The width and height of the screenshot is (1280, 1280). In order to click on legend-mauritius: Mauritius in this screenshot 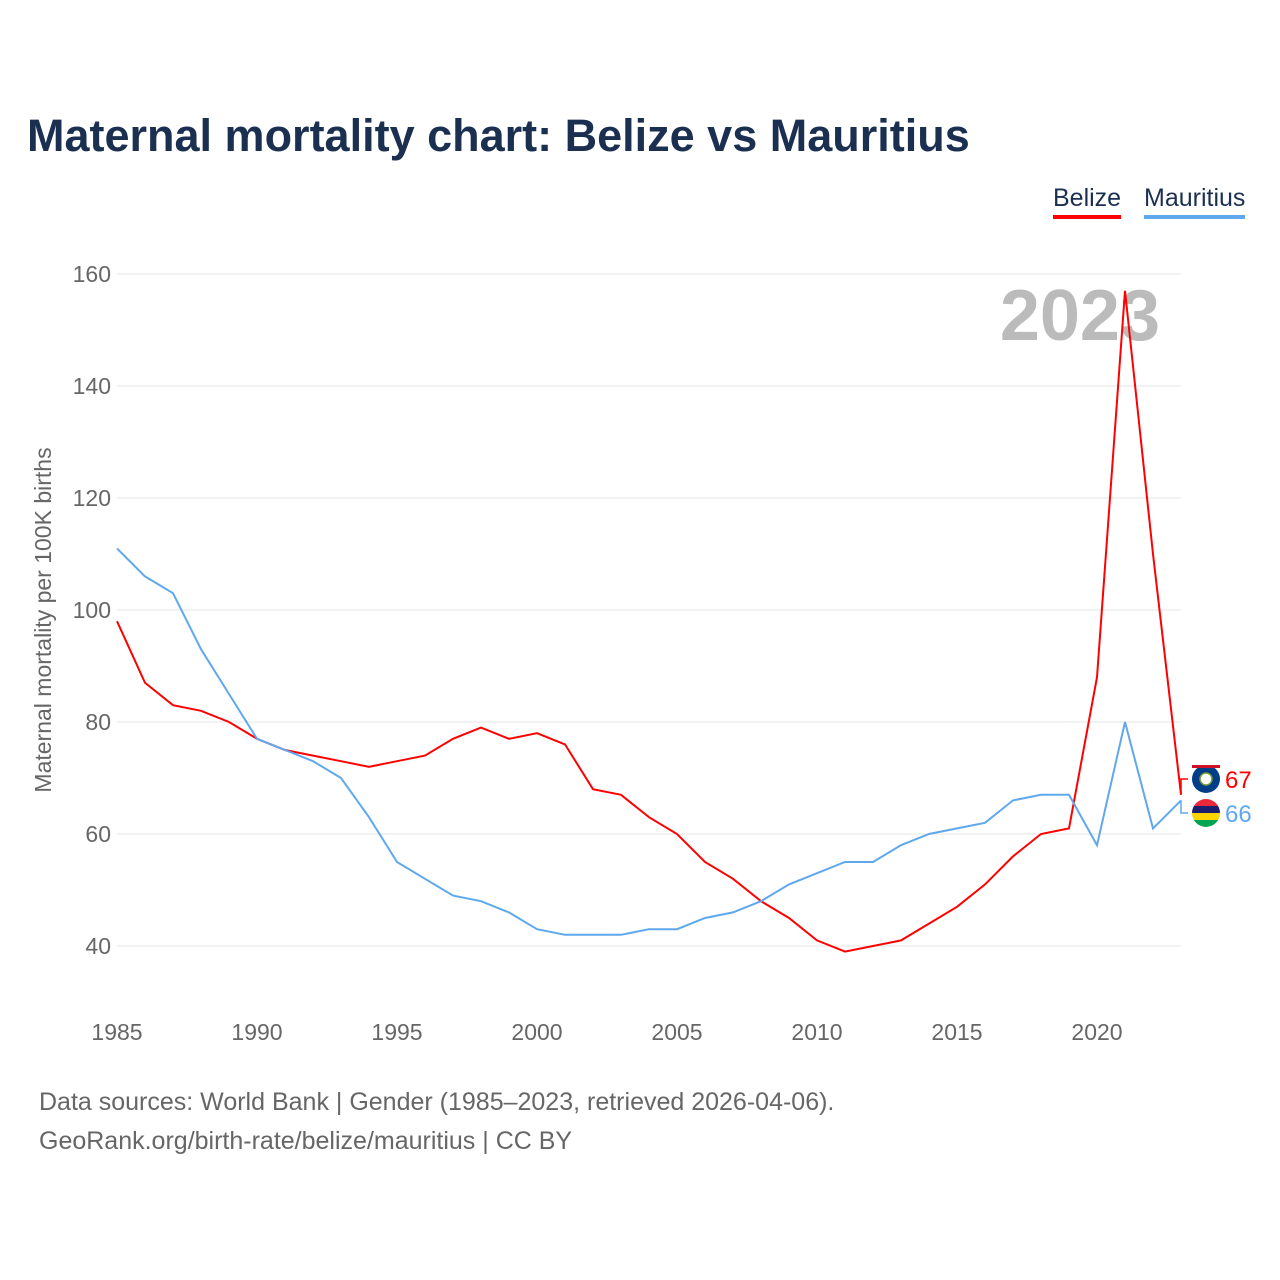, I will do `click(1195, 201)`.